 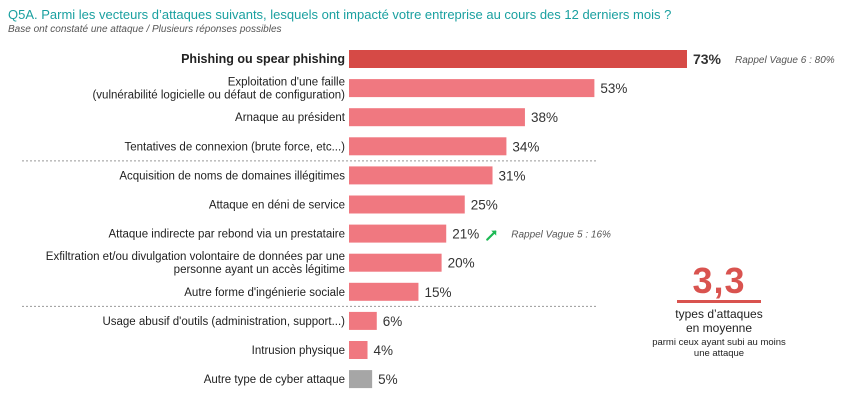 What do you see at coordinates (393, 321) in the screenshot?
I see `value-label-9: 6%` at bounding box center [393, 321].